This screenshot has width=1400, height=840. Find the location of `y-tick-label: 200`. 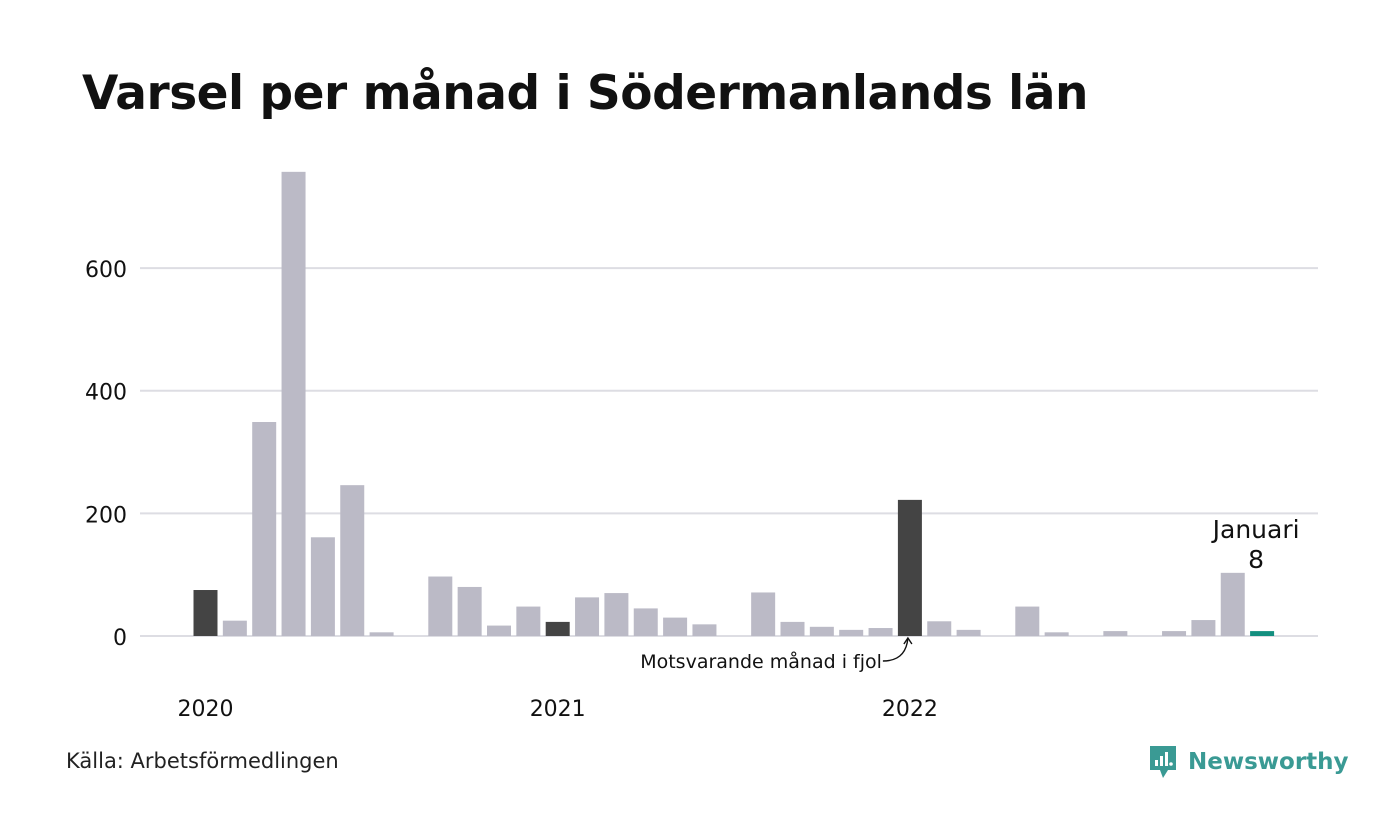

y-tick-label: 200 is located at coordinates (106, 515).